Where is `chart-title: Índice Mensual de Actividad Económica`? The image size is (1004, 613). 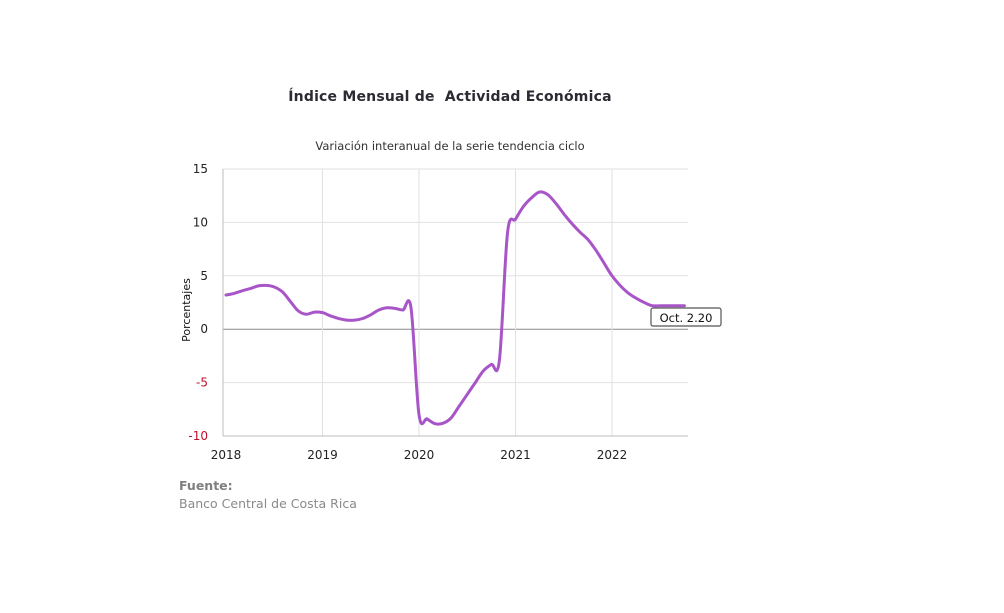
chart-title: Índice Mensual de Actividad Económica is located at coordinates (450, 97).